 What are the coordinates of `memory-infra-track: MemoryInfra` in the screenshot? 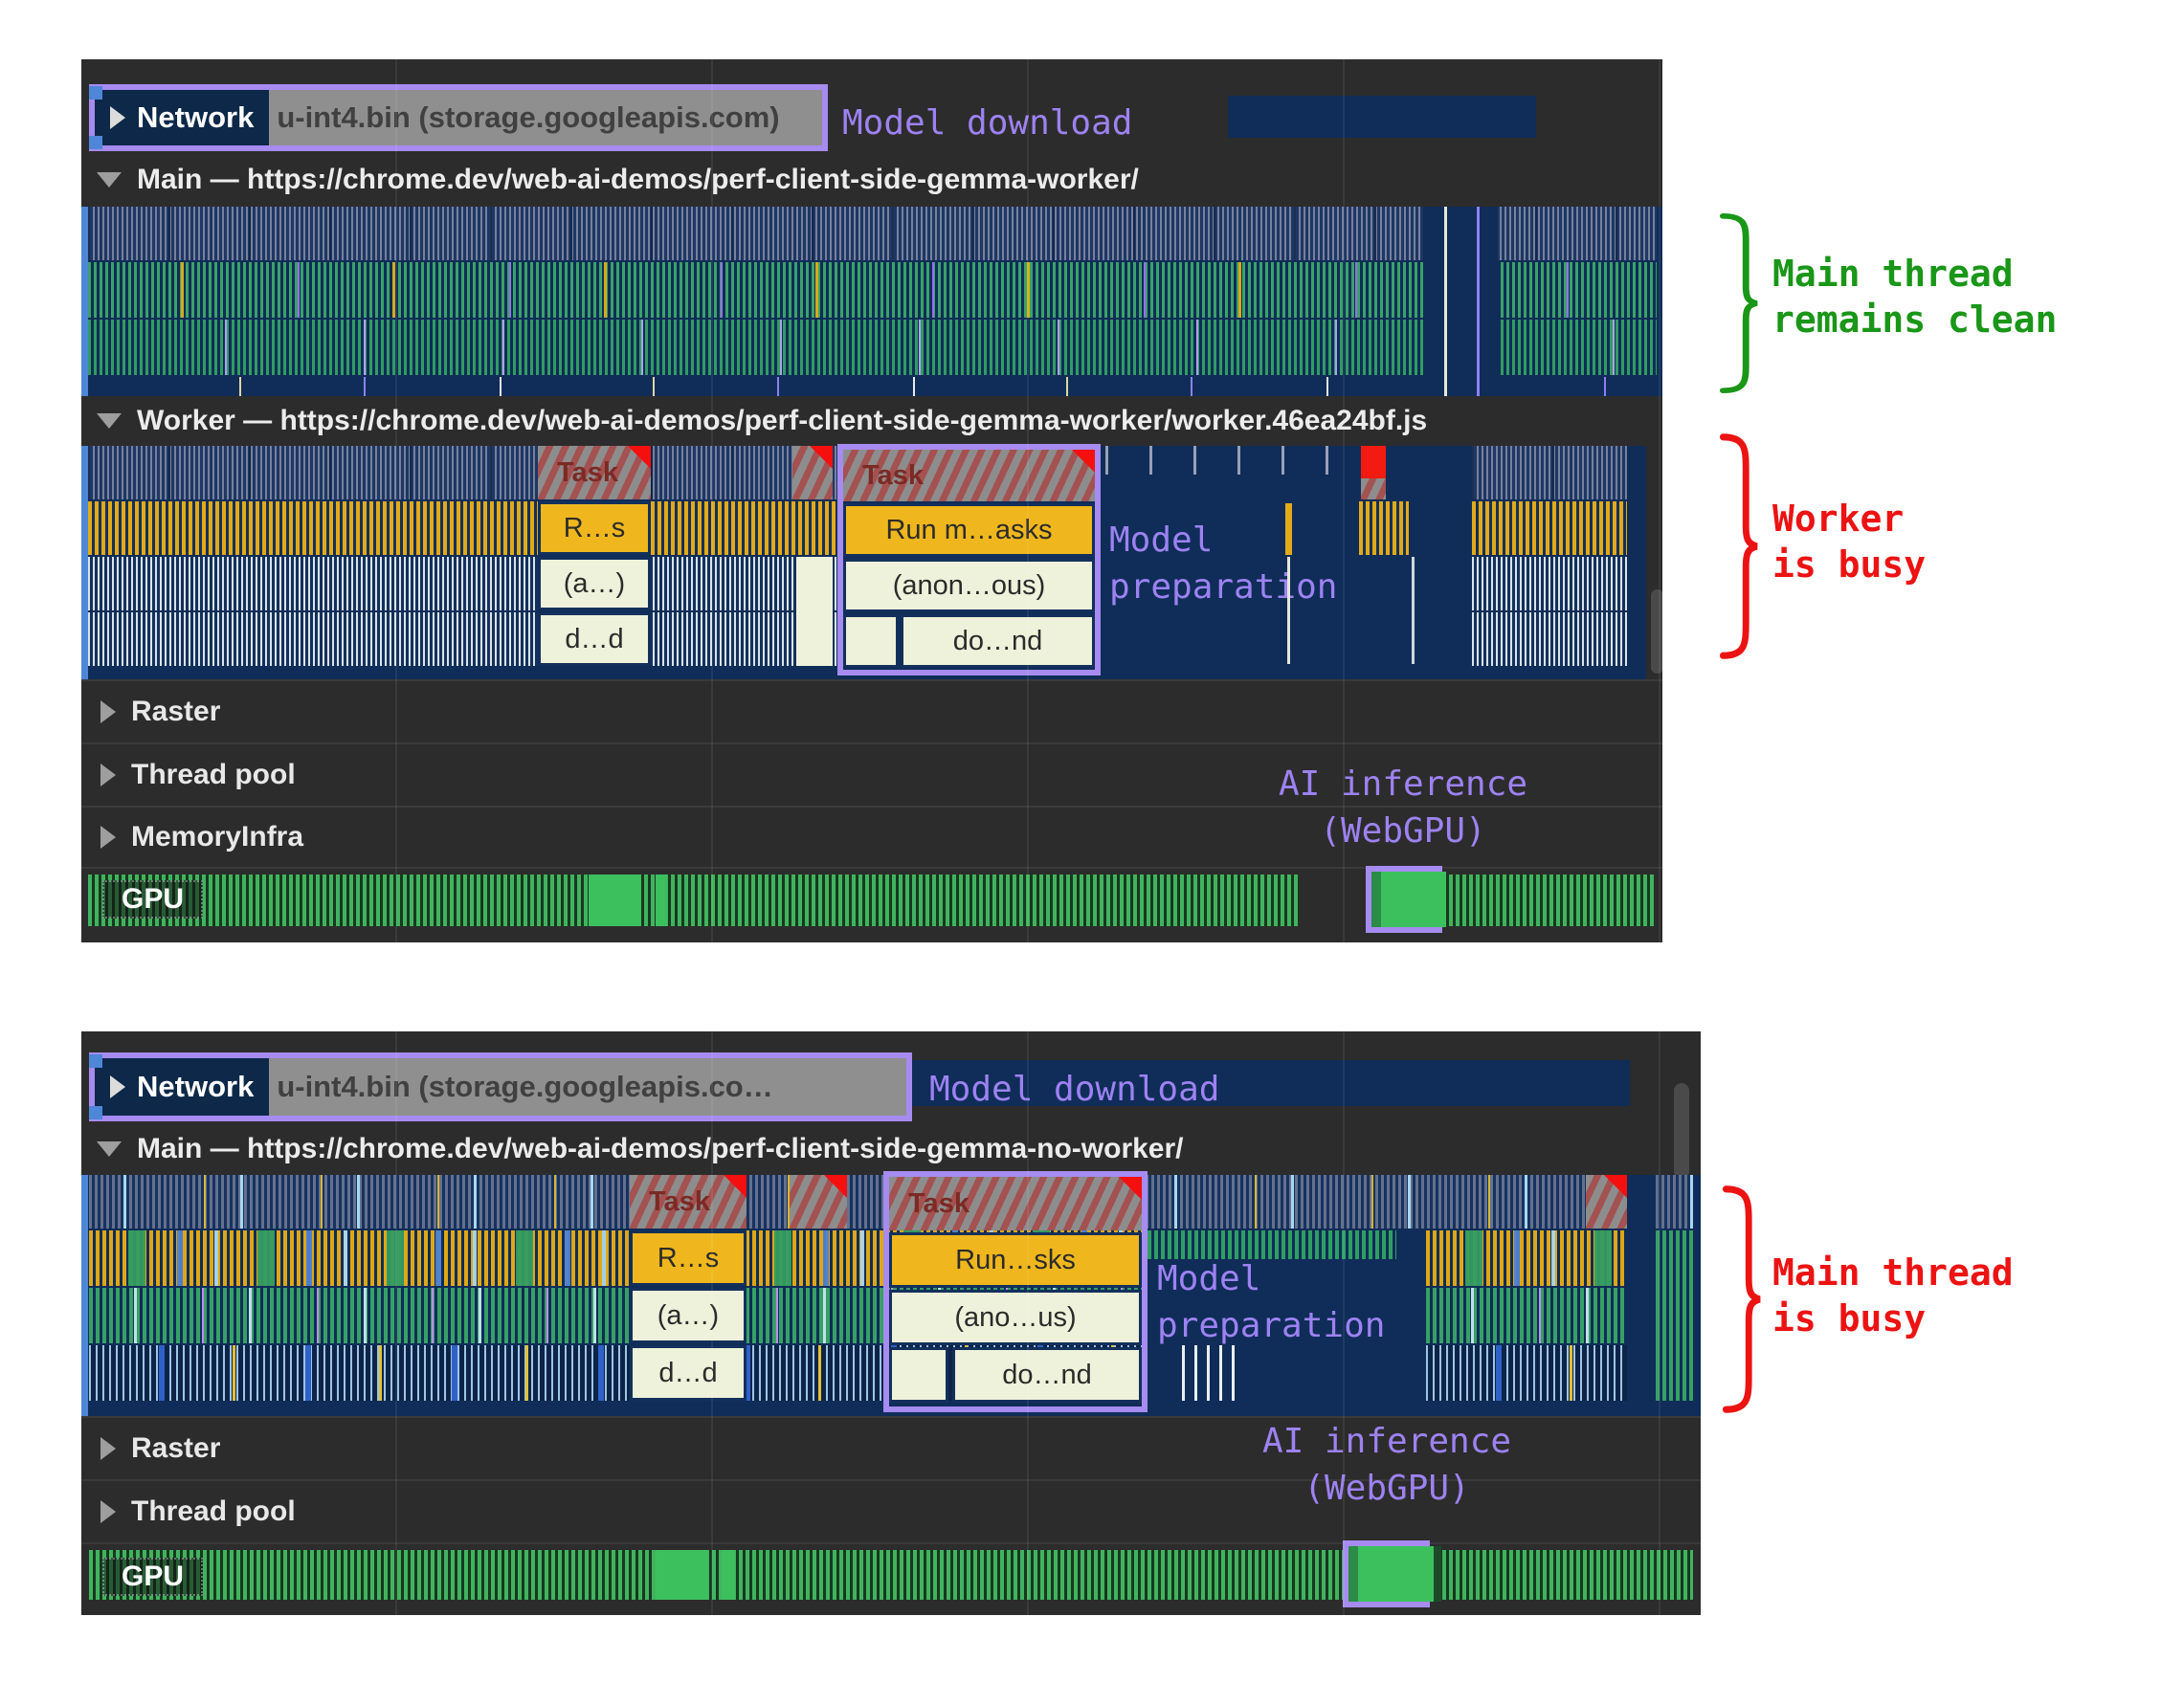 It's located at (872, 836).